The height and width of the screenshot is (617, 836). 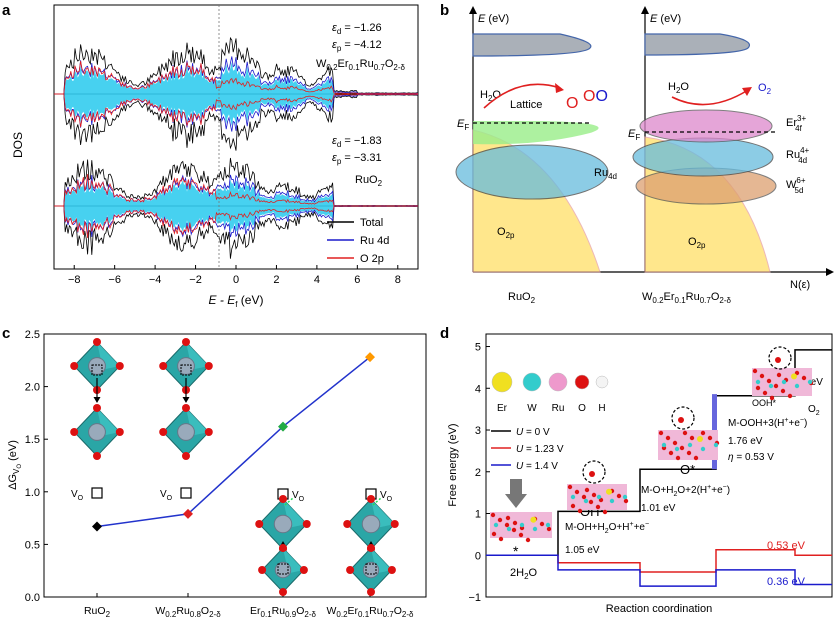 What do you see at coordinates (532, 408) in the screenshot?
I see `atom-legend-label: W` at bounding box center [532, 408].